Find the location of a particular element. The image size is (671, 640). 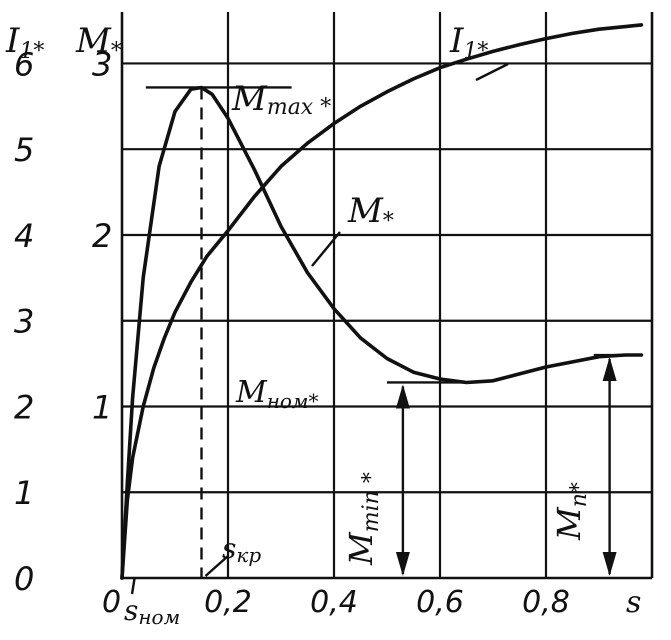

label-m-max: Mmax * is located at coordinates (281, 99).